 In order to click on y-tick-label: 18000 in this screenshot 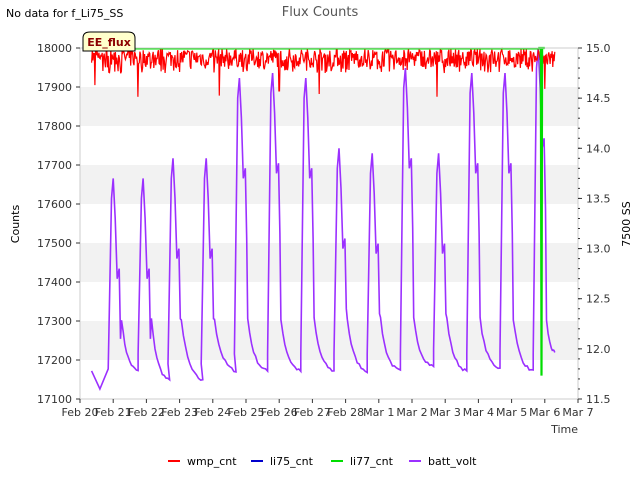, I will do `click(54, 48)`.